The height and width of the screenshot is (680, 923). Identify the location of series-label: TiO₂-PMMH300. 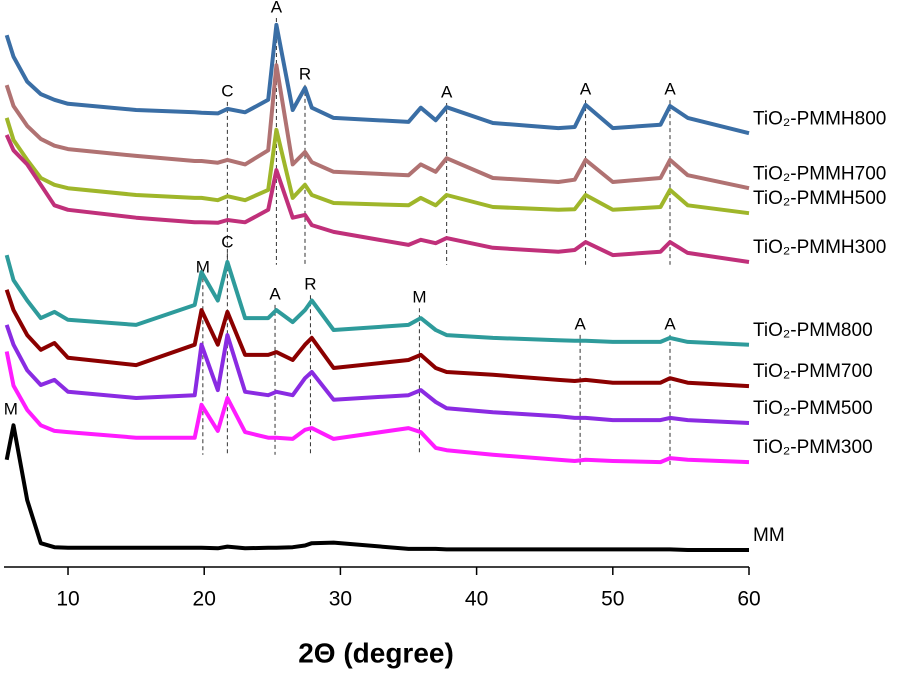
(819, 247).